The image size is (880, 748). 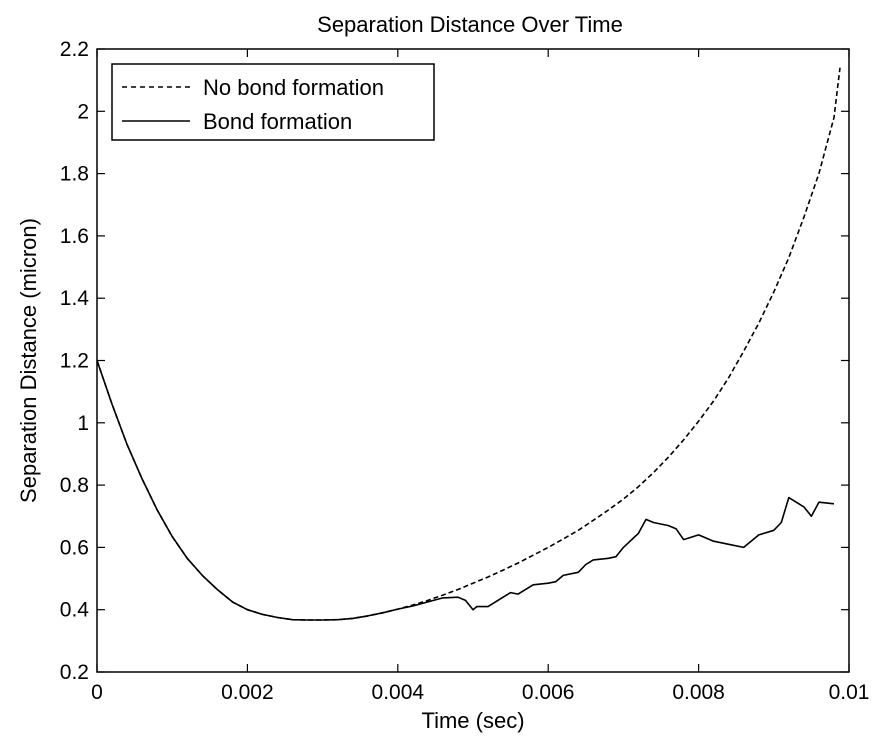 What do you see at coordinates (293, 87) in the screenshot?
I see `legend-label-no-bond: No bond formation` at bounding box center [293, 87].